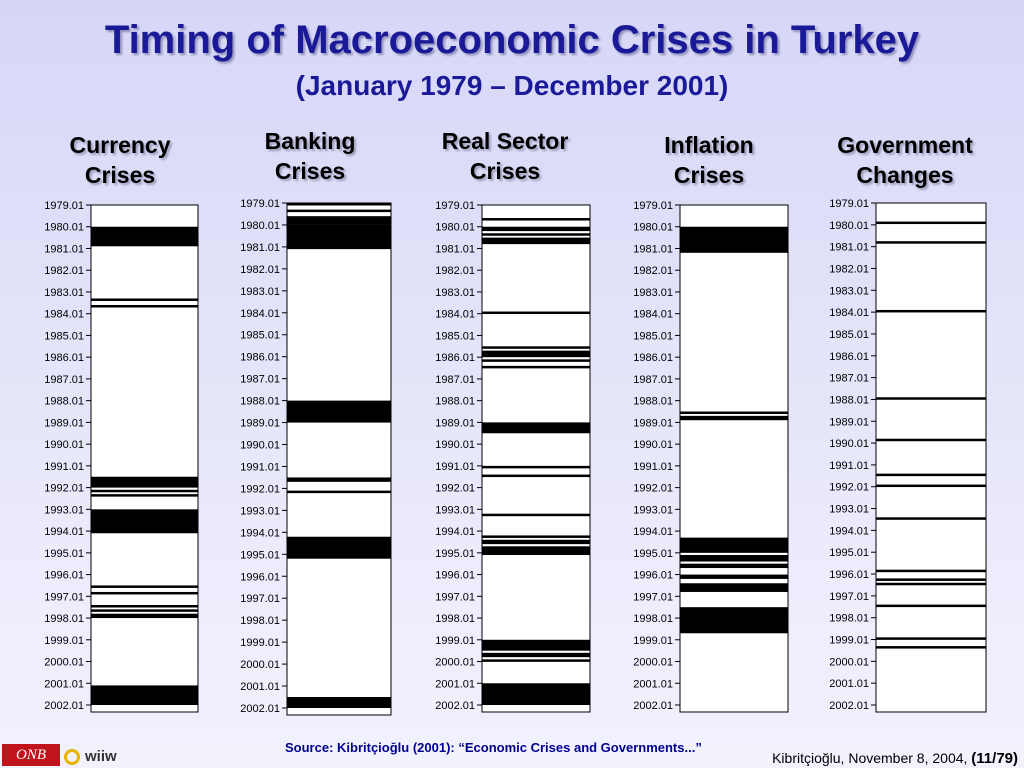 The height and width of the screenshot is (768, 1024). Describe the element at coordinates (260, 380) in the screenshot. I see `tick-label: 1987.01` at that location.